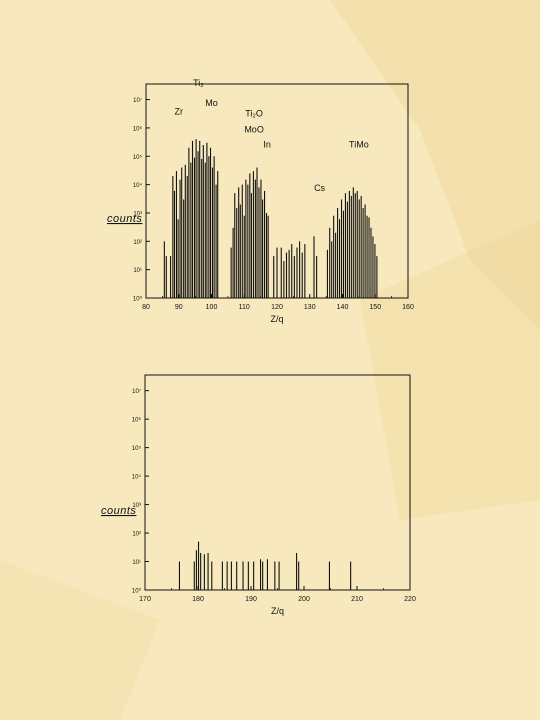 The image size is (540, 720). I want to click on peak-label: TiMo, so click(359, 145).